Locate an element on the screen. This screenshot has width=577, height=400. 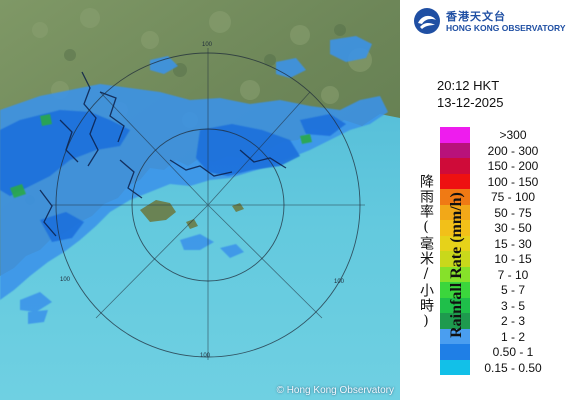
legend-label: 15 - 30 is located at coordinates (513, 243).